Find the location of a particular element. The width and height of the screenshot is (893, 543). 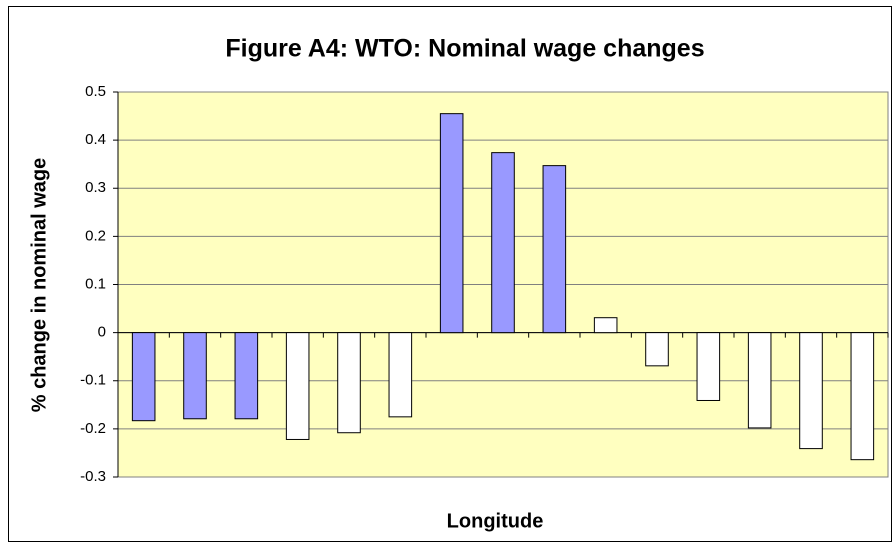

x-axis-label: Longitude is located at coordinates (495, 521).